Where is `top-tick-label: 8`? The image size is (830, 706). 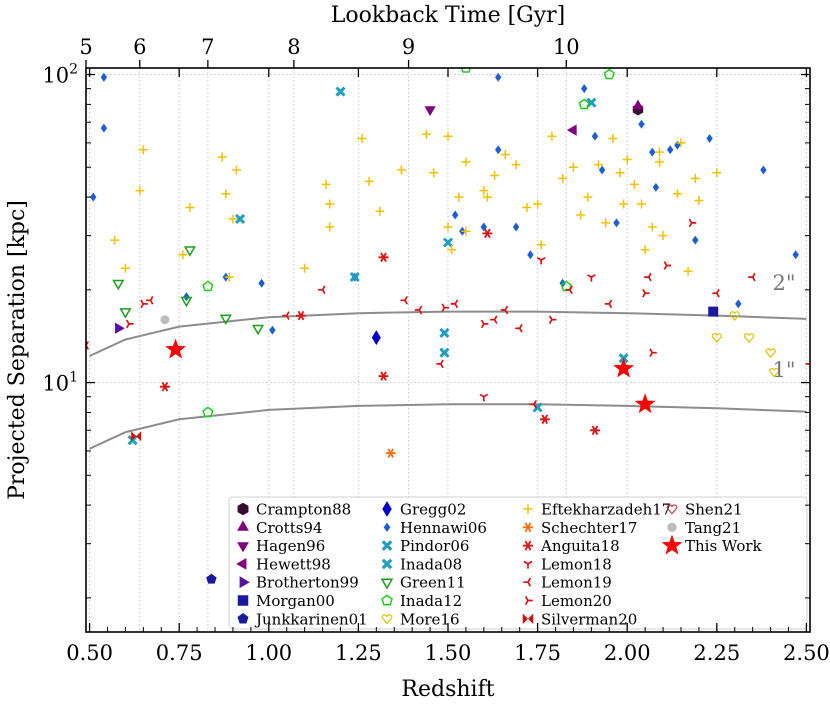
top-tick-label: 8 is located at coordinates (293, 47).